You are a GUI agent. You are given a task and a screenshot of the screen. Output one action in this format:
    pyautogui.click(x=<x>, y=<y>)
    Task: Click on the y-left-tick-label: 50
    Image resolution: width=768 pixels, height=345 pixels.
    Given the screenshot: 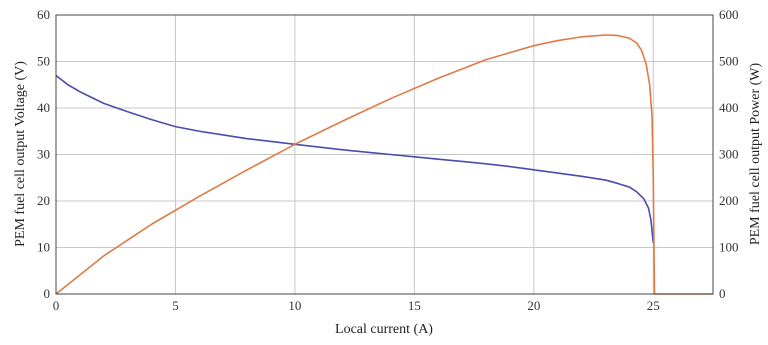 What is the action you would take?
    pyautogui.click(x=43, y=61)
    